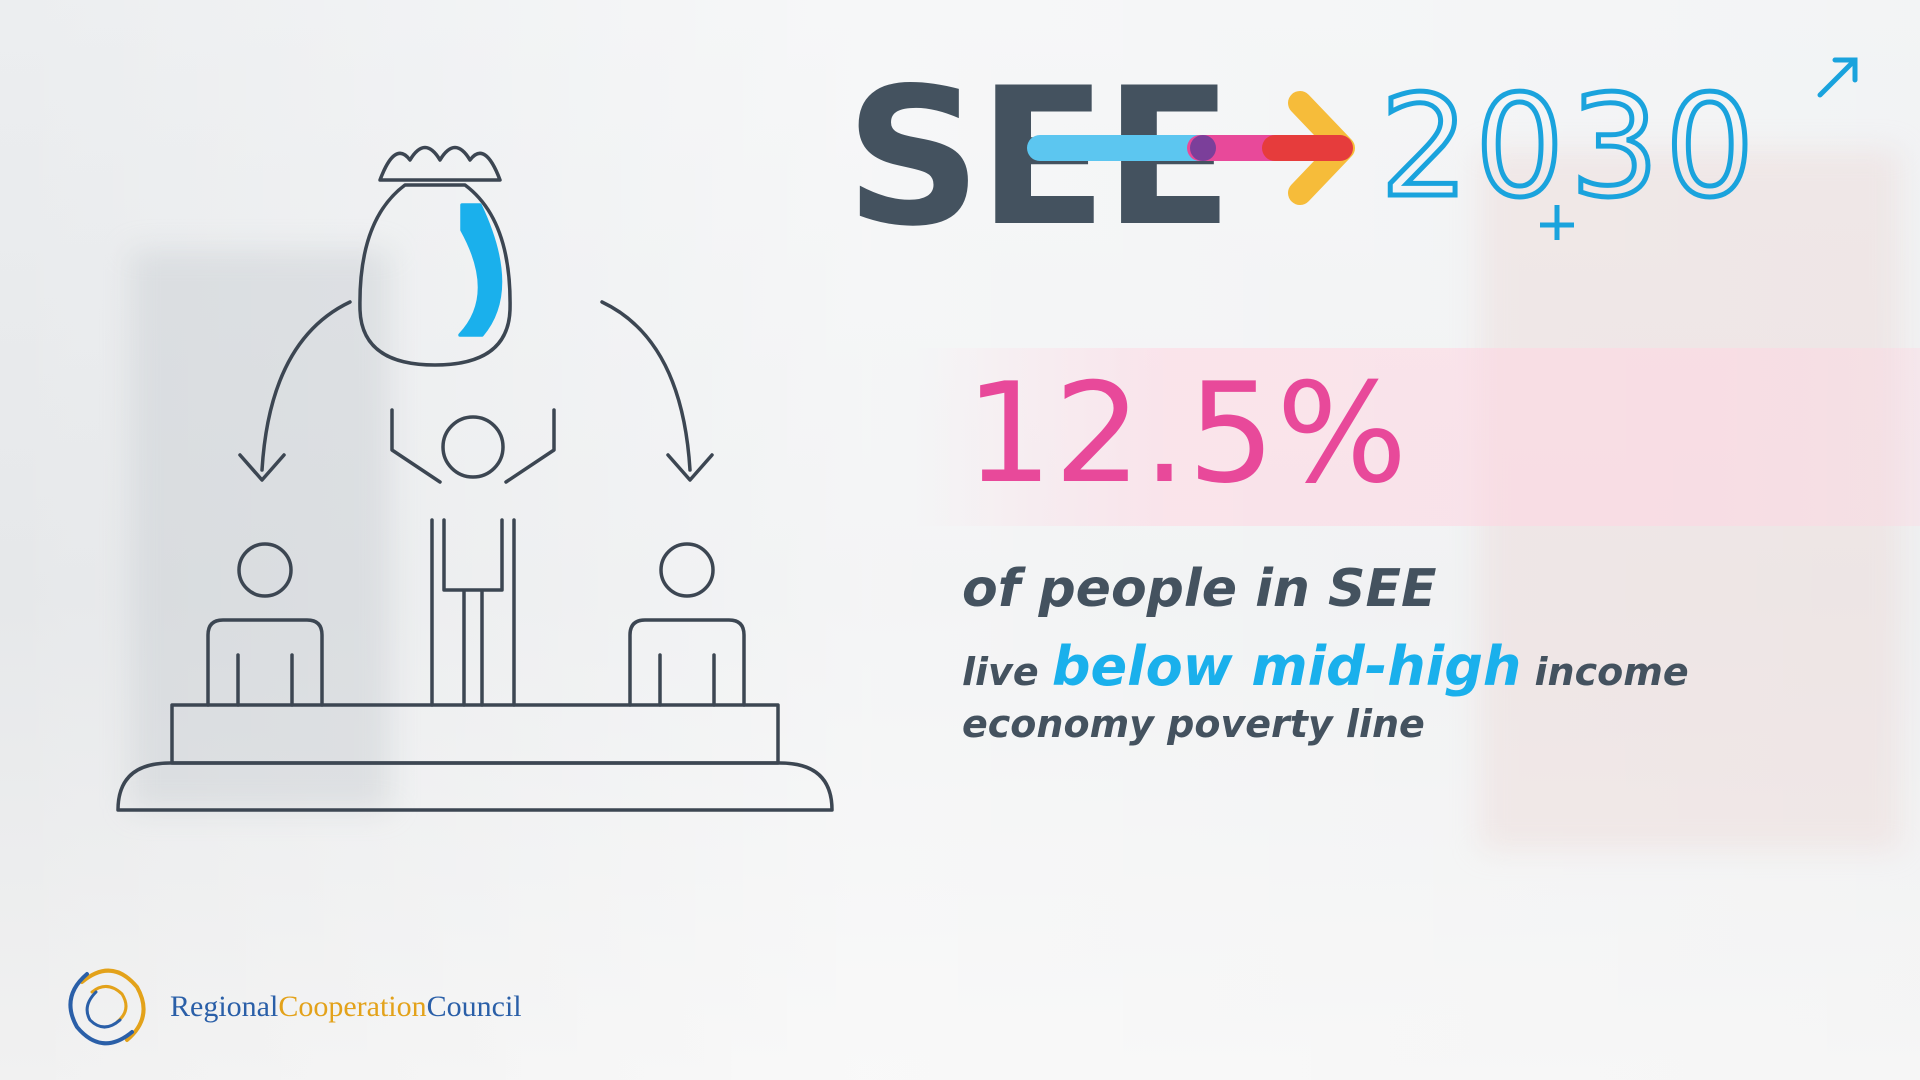 The width and height of the screenshot is (1920, 1080). I want to click on rcc-name-part3: Council, so click(474, 1006).